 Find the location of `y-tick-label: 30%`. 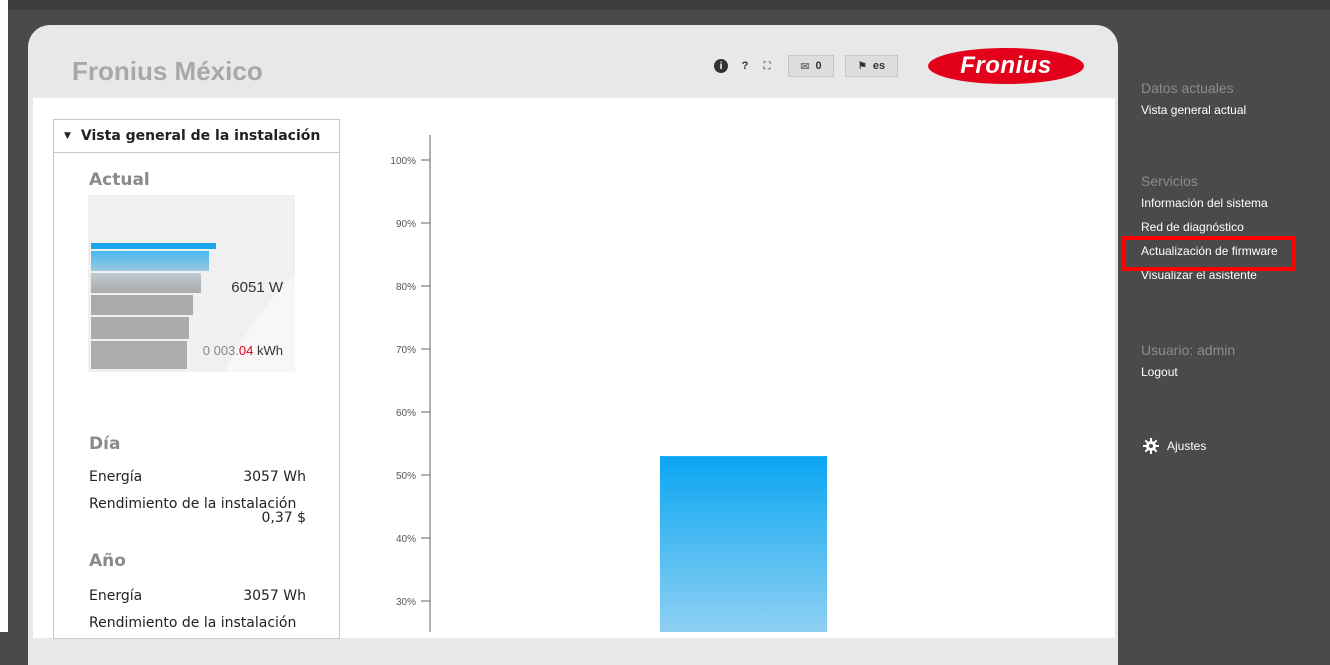

y-tick-label: 30% is located at coordinates (406, 602).